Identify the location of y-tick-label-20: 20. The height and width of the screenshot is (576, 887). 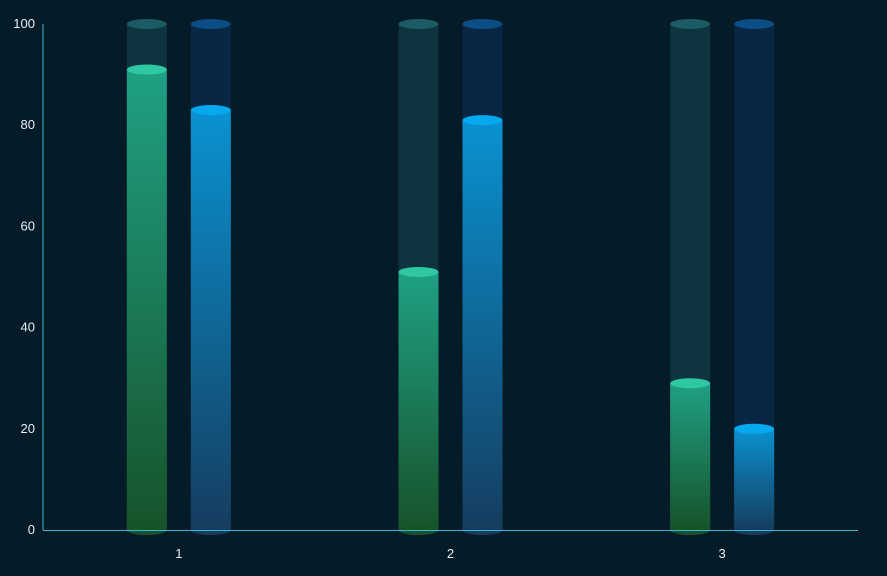
(28, 428).